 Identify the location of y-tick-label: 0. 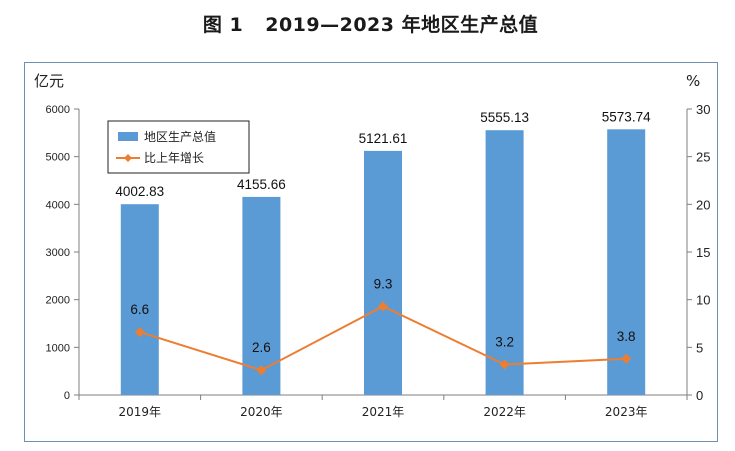
(67, 396).